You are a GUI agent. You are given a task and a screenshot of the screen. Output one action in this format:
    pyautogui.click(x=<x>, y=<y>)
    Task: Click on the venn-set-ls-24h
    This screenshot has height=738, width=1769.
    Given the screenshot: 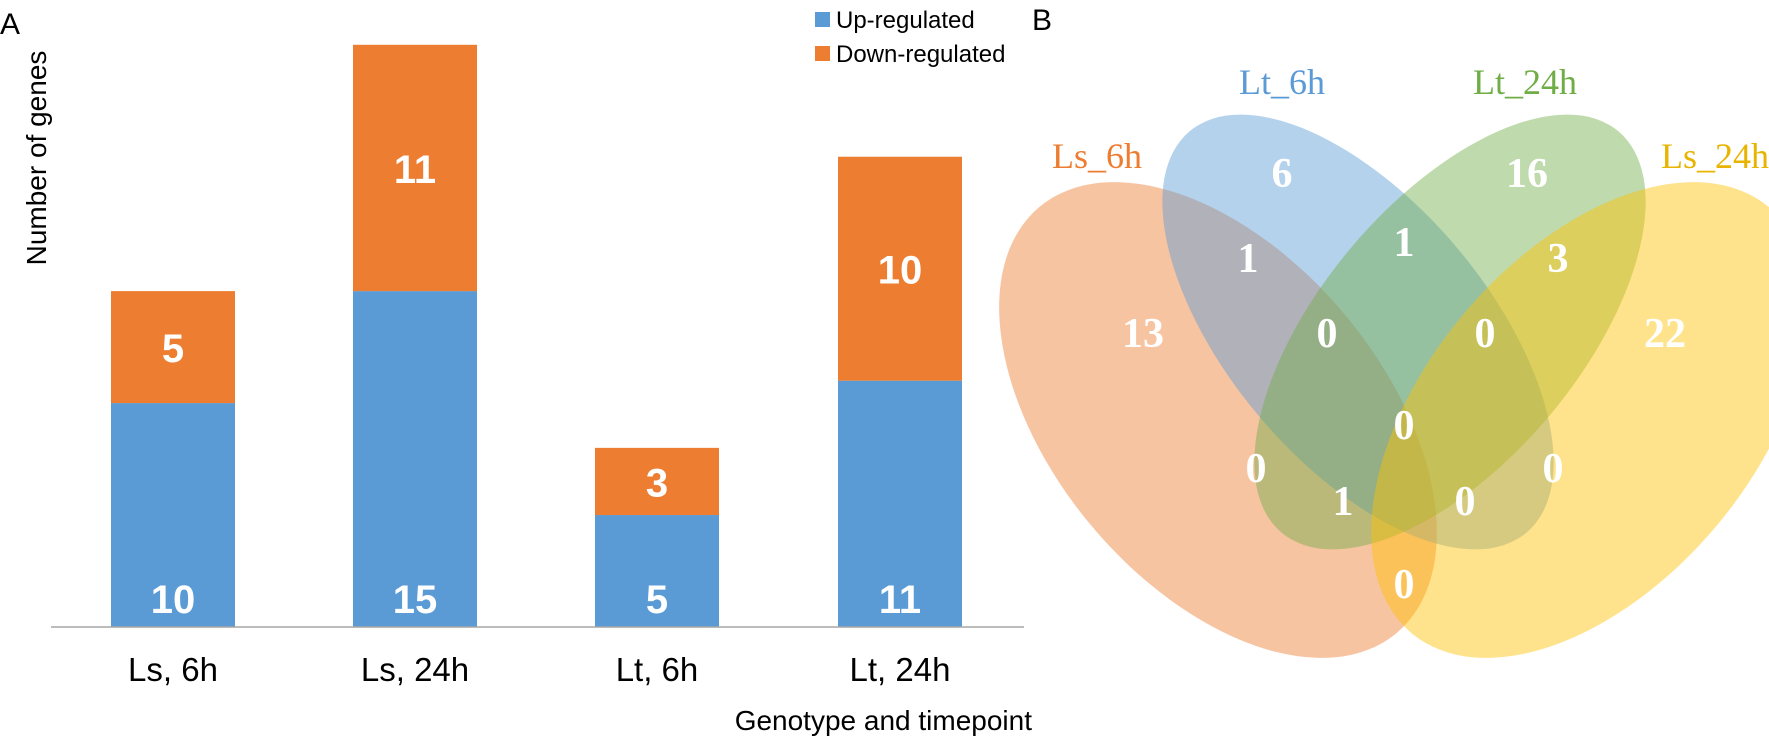 What is the action you would take?
    pyautogui.click(x=1570, y=420)
    